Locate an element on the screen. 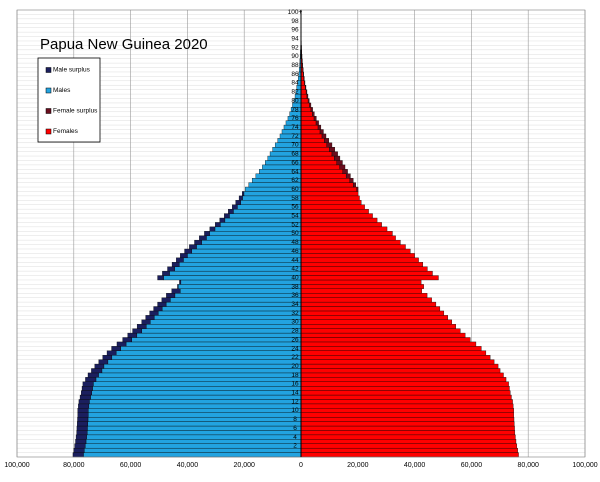 Image resolution: width=600 pixels, height=482 pixels. y-tick-label: 98 is located at coordinates (295, 21).